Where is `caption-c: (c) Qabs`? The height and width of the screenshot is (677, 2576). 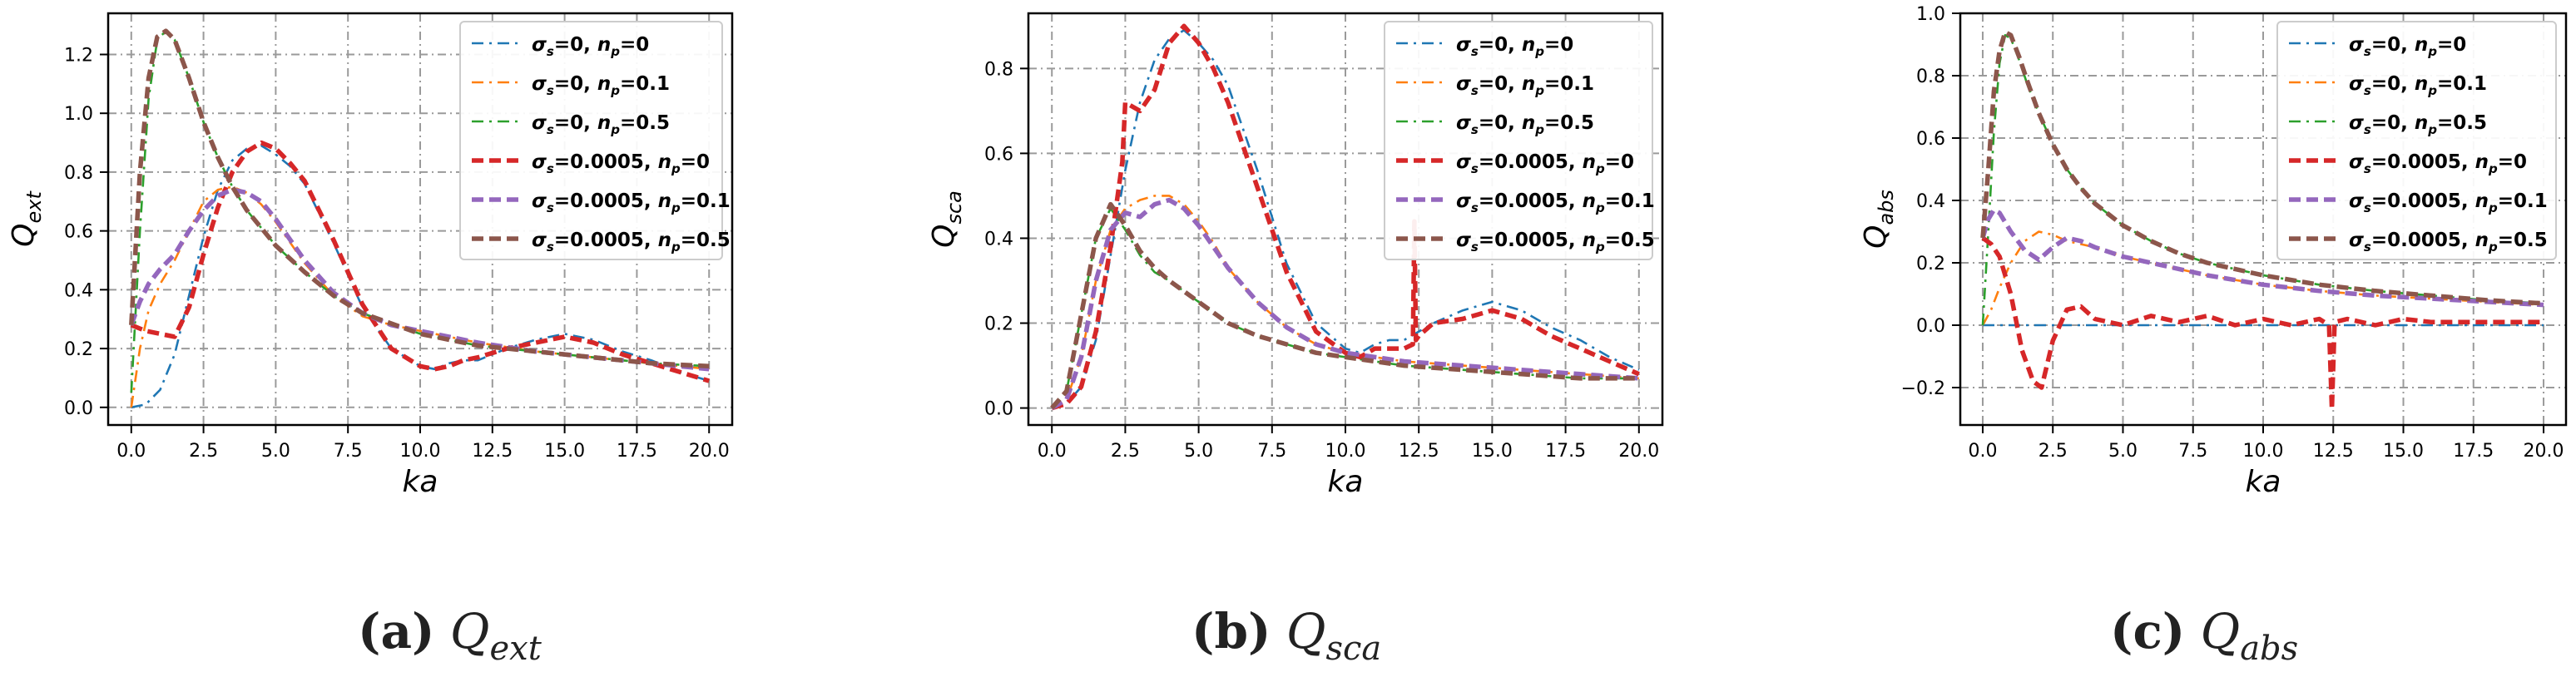
caption-c: (c) Qabs is located at coordinates (2204, 635).